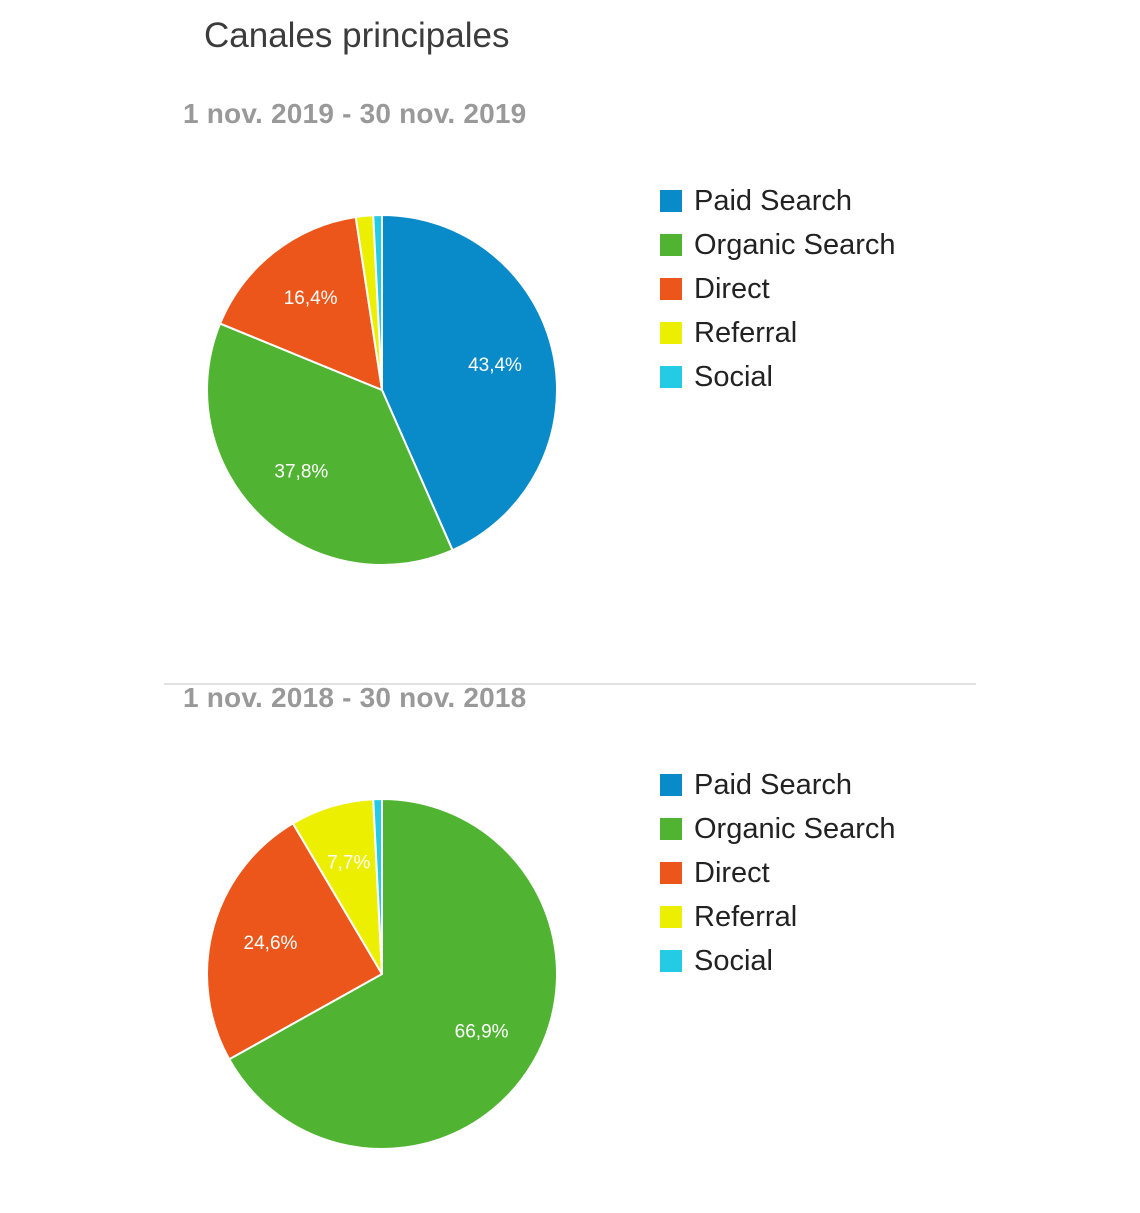 Image resolution: width=1140 pixels, height=1213 pixels. Describe the element at coordinates (301, 472) in the screenshot. I see `slice-label-organic-search: 37,8%` at that location.